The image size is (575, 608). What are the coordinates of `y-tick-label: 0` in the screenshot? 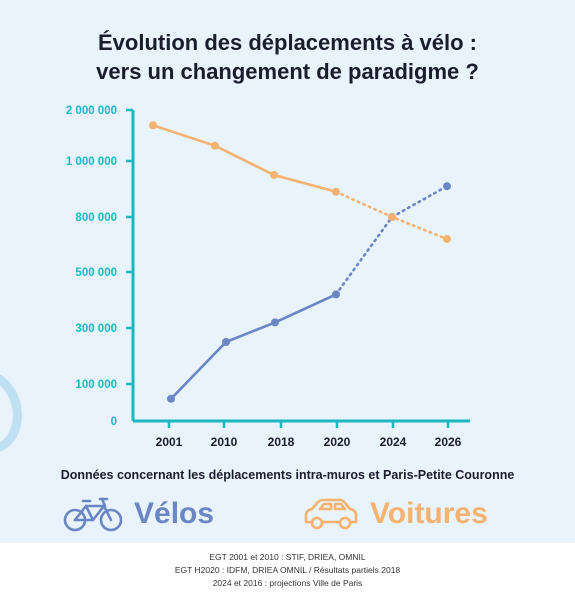 It's located at (114, 422).